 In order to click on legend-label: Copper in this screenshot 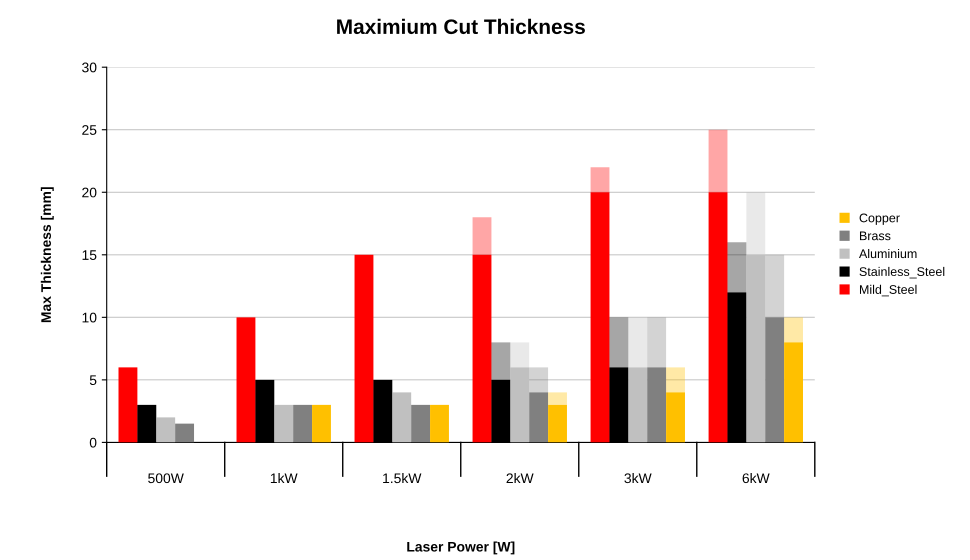, I will do `click(880, 219)`.